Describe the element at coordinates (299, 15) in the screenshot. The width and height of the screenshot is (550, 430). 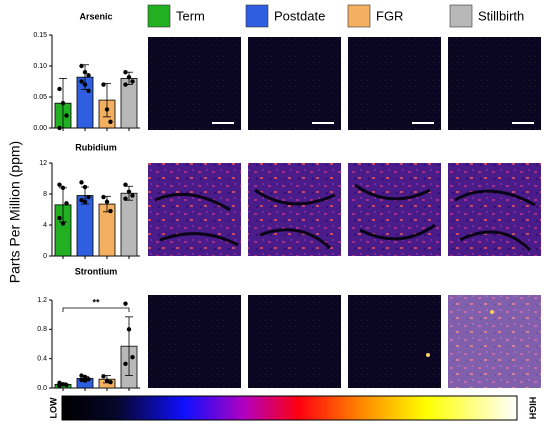
I see `legend-label: Postdate` at that location.